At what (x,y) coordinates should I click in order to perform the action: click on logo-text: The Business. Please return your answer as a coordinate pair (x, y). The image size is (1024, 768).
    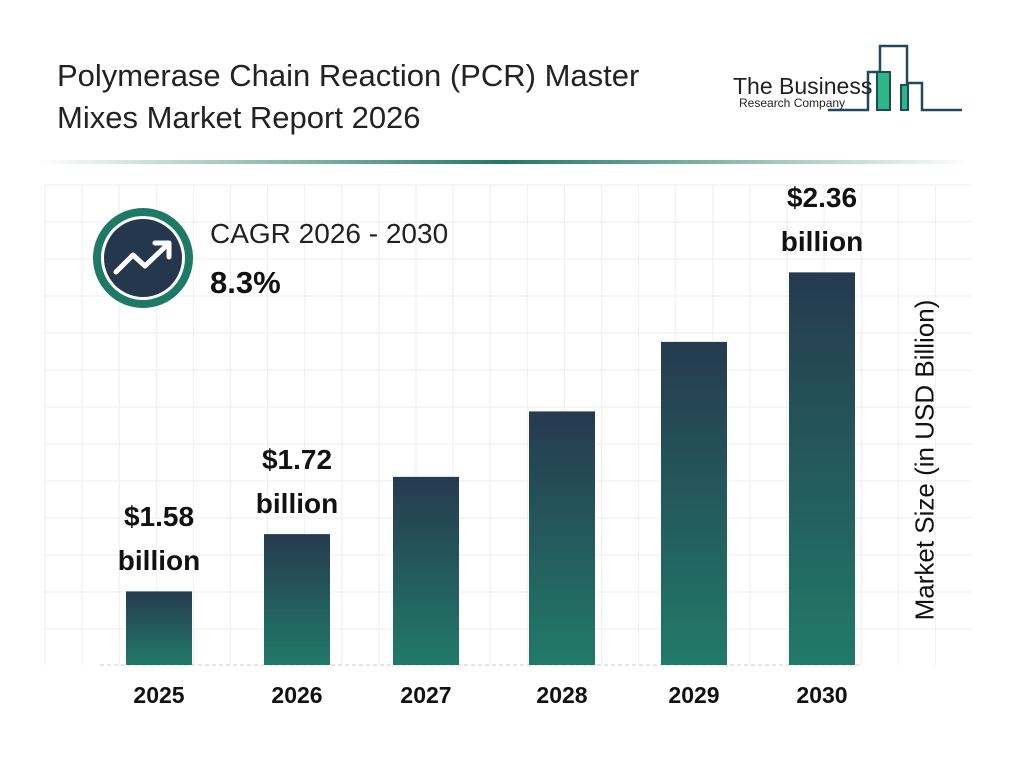
    Looking at the image, I should click on (803, 86).